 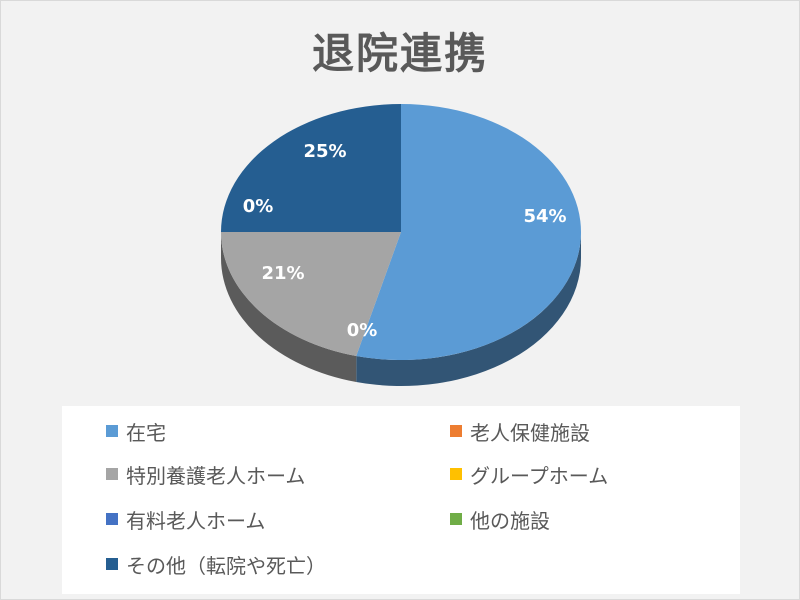 What do you see at coordinates (196, 520) in the screenshot?
I see `legend-label: 有料老人ホーム` at bounding box center [196, 520].